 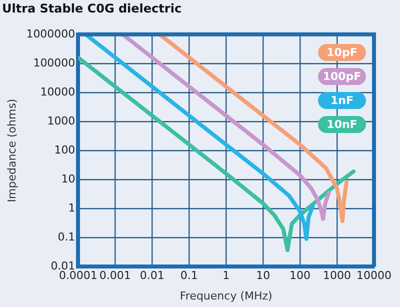 I want to click on x-tick-label: 1000, so click(x=337, y=275).